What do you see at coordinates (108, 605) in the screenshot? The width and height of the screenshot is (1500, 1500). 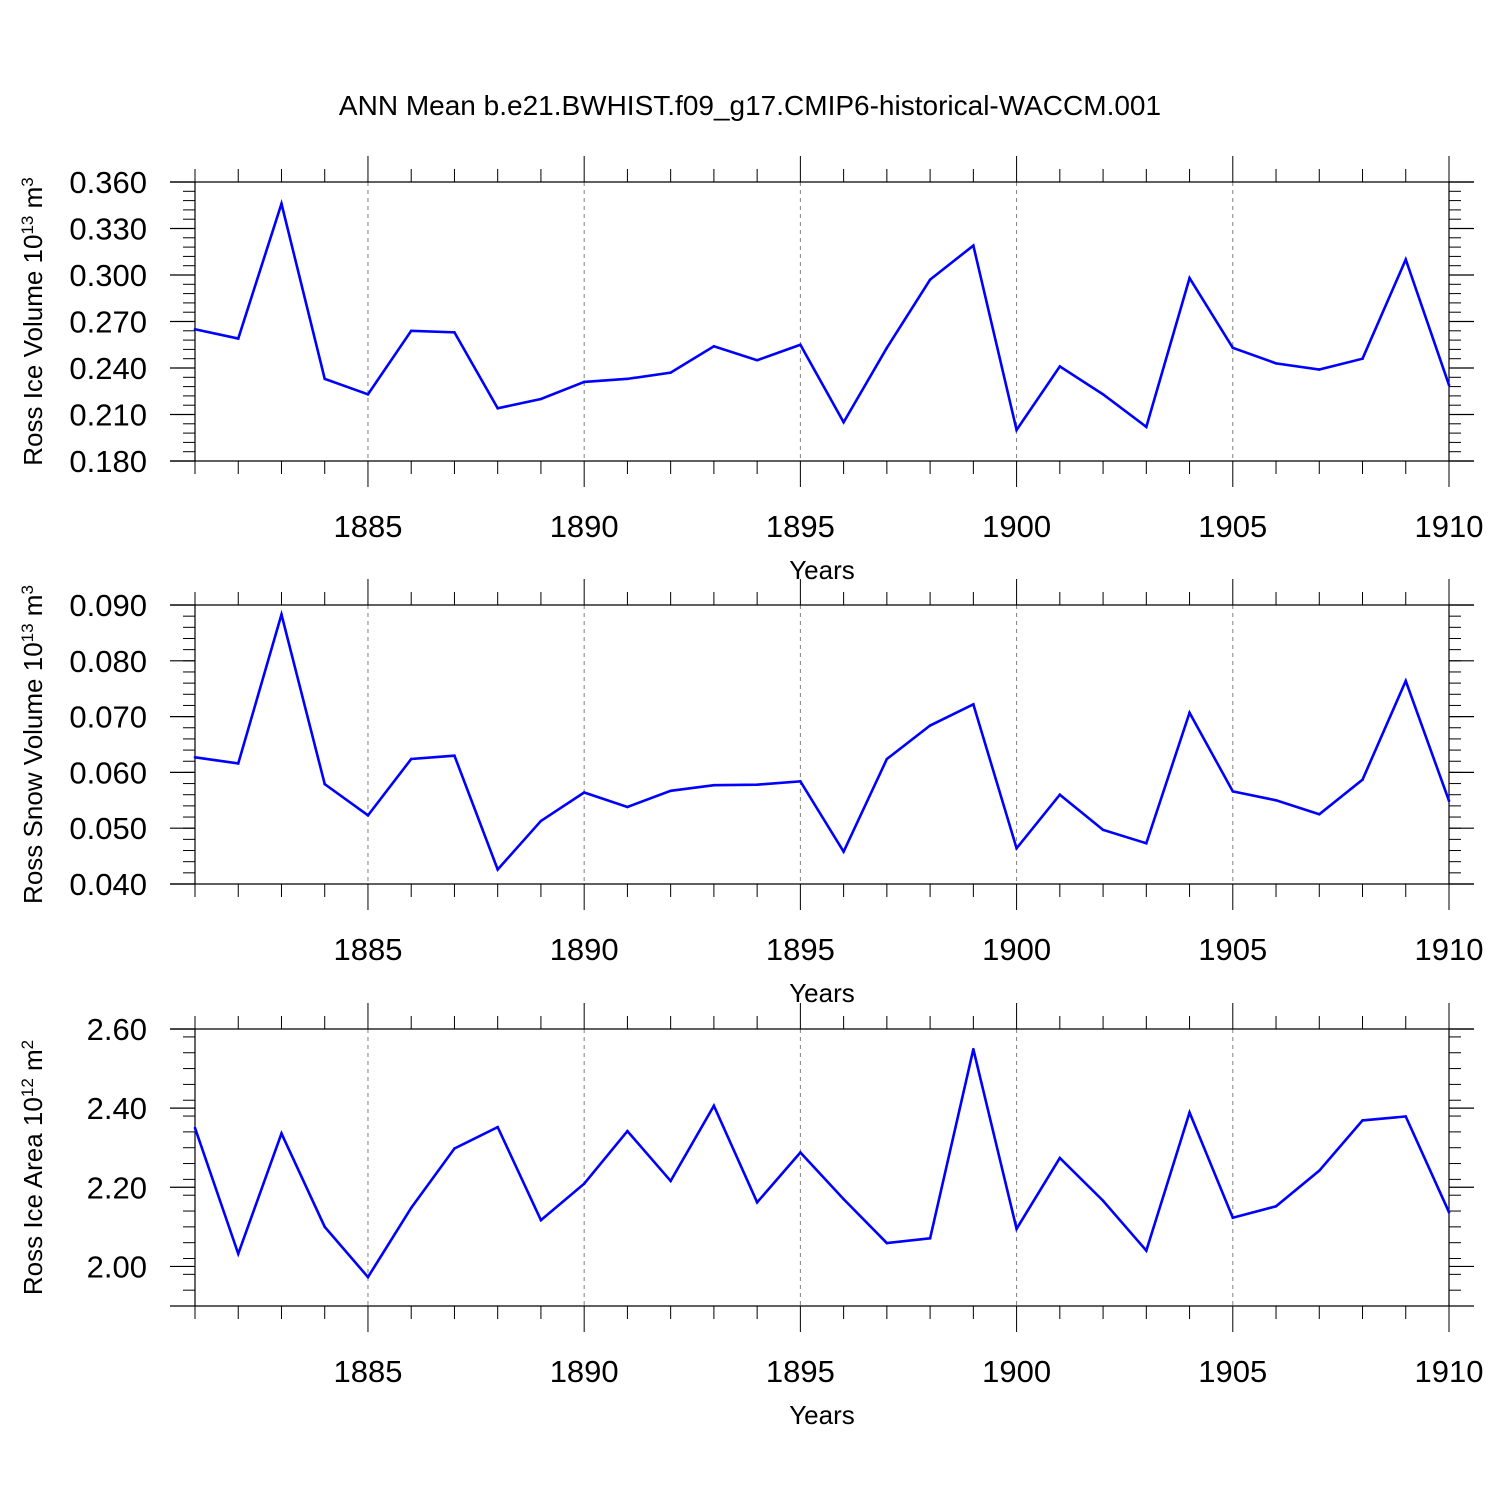 I see `y-tick-label: 0.090` at bounding box center [108, 605].